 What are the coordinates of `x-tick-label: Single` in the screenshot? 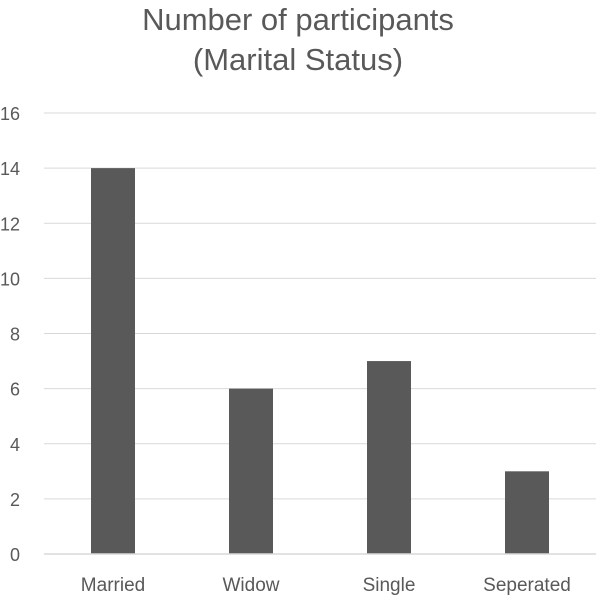 It's located at (389, 585).